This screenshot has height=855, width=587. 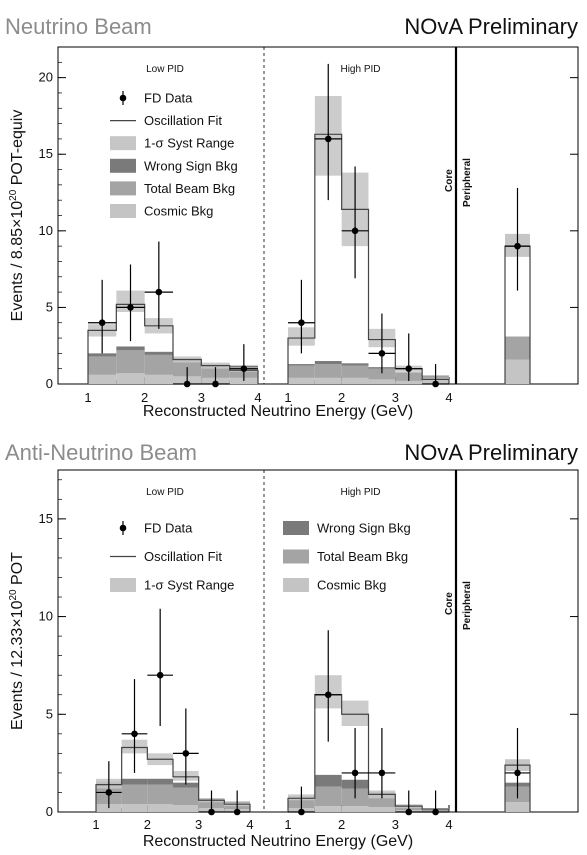 What do you see at coordinates (13, 195) in the screenshot?
I see `y-axis-label-exponent: 20` at bounding box center [13, 195].